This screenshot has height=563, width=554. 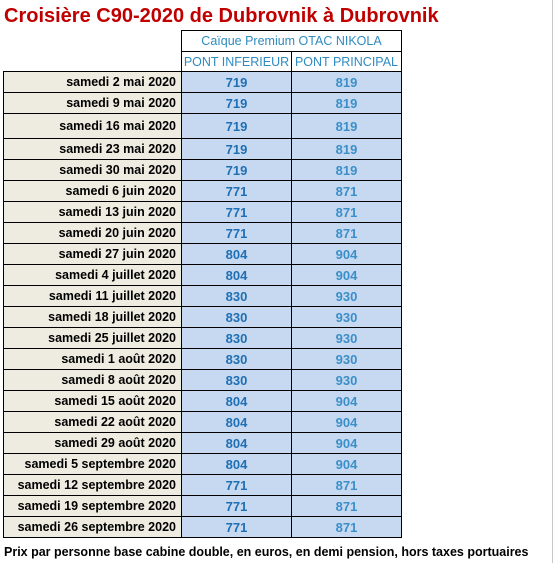 What do you see at coordinates (92, 275) in the screenshot?
I see `departure-date-cell: samedi 4 juillet 2020` at bounding box center [92, 275].